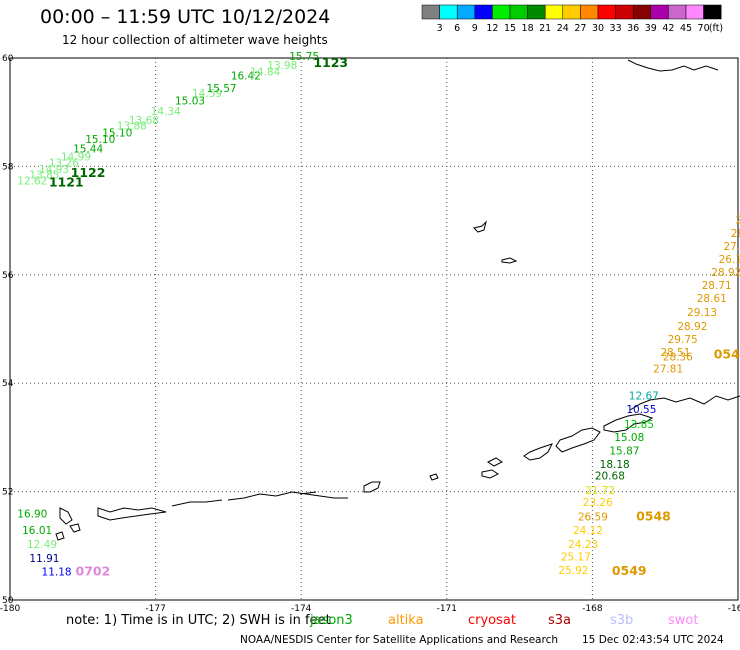 The image size is (740, 650). I want to click on island-stpaul, so click(509, 260).